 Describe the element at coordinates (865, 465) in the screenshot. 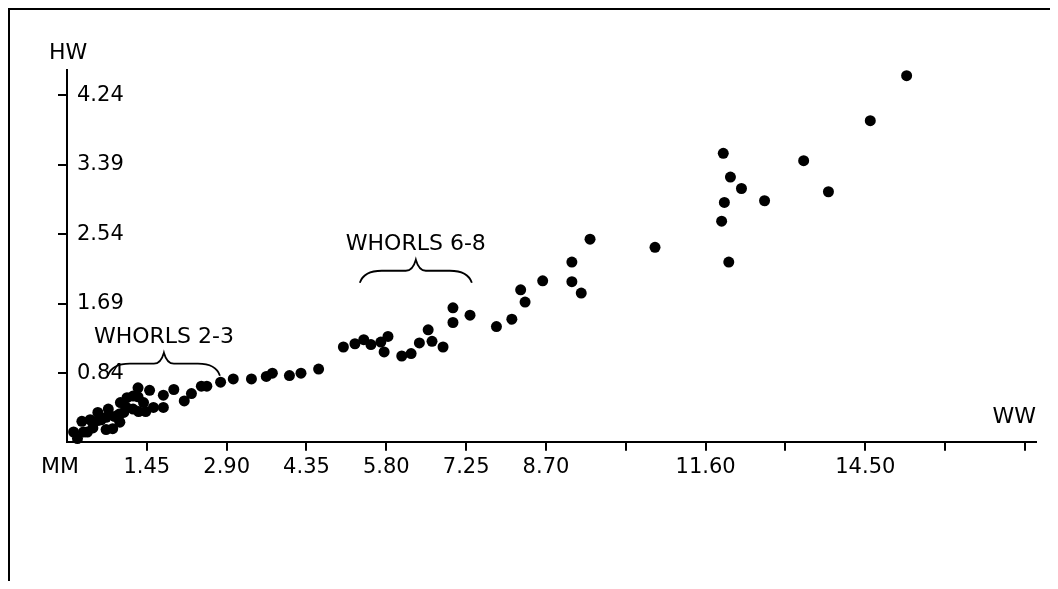

I see `x-tick-label: 14.50` at that location.